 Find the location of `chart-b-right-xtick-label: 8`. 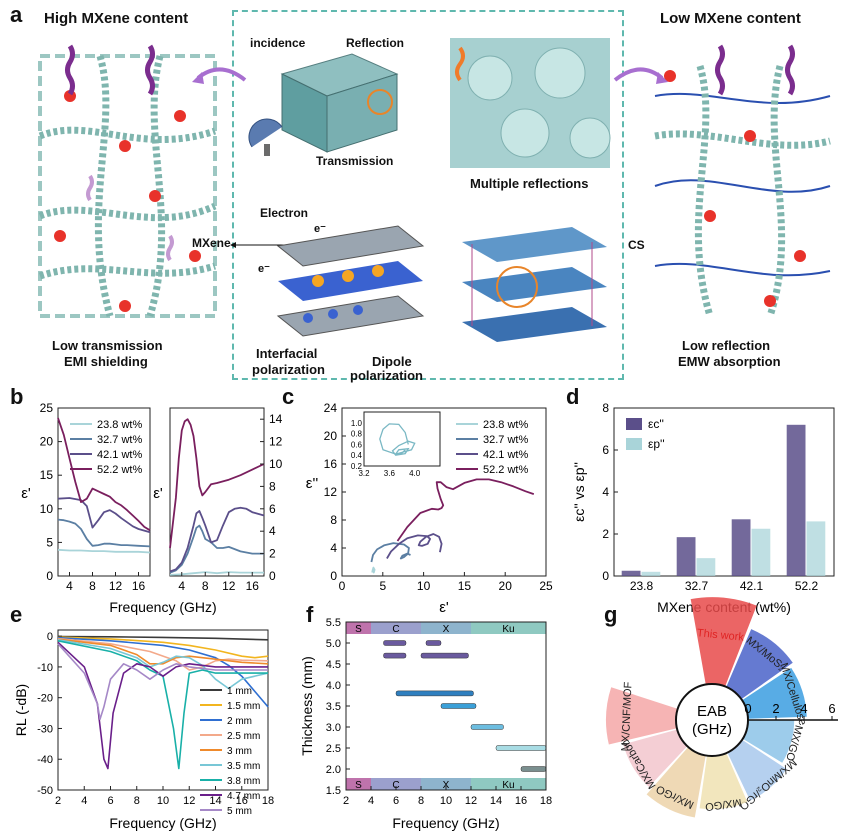

chart-b-right-xtick-label: 8 is located at coordinates (205, 586).